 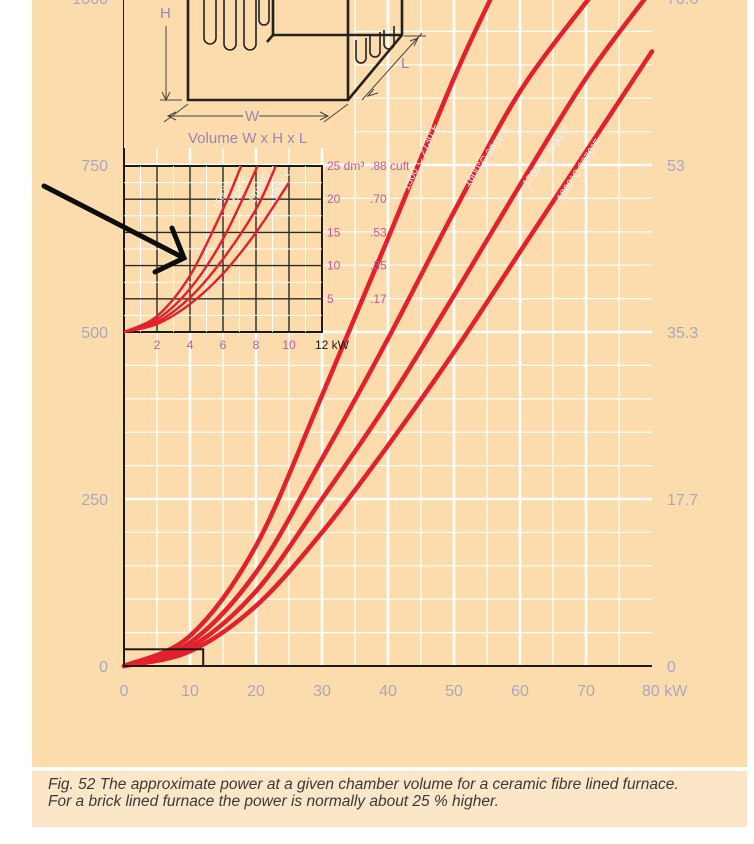 I want to click on diagram-background, so click(x=239, y=74).